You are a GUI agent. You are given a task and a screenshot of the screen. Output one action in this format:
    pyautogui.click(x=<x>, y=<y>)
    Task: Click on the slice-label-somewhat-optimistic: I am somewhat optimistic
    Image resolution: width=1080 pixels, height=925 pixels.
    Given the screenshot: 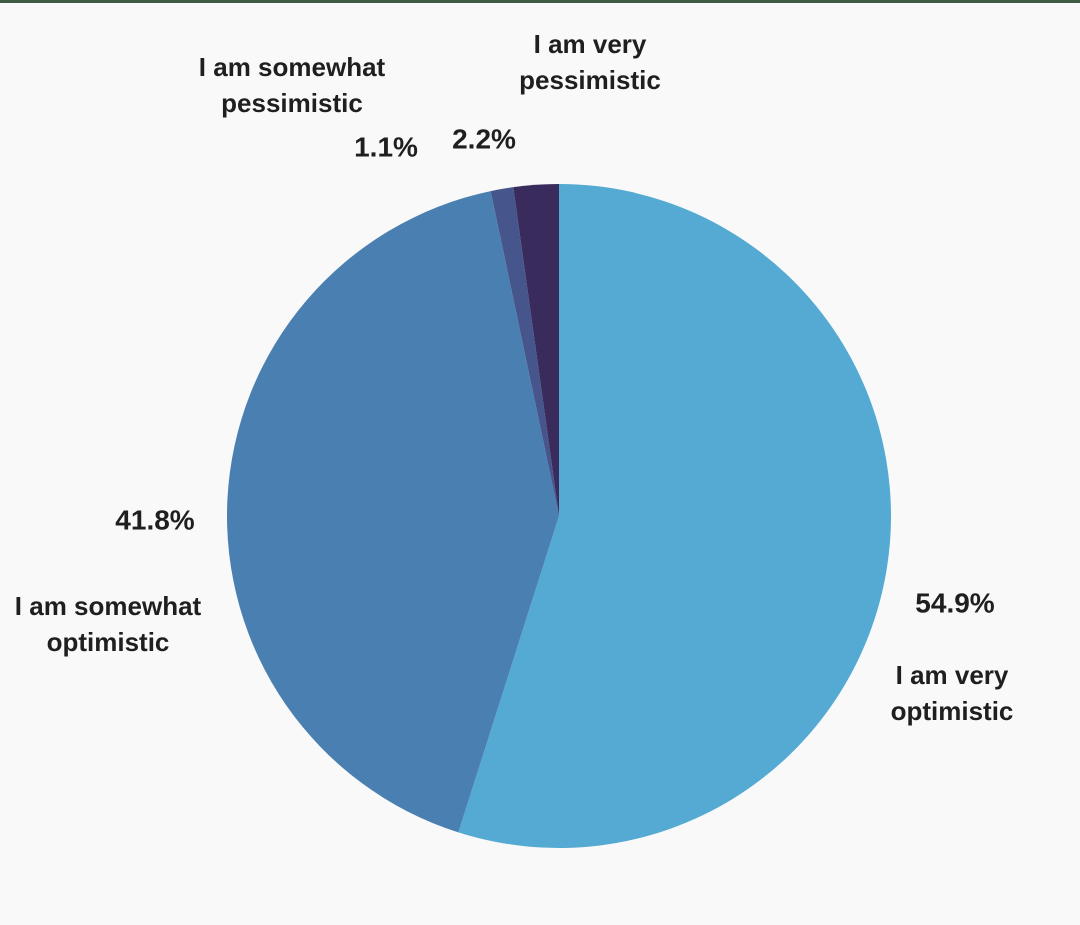 What is the action you would take?
    pyautogui.click(x=108, y=624)
    